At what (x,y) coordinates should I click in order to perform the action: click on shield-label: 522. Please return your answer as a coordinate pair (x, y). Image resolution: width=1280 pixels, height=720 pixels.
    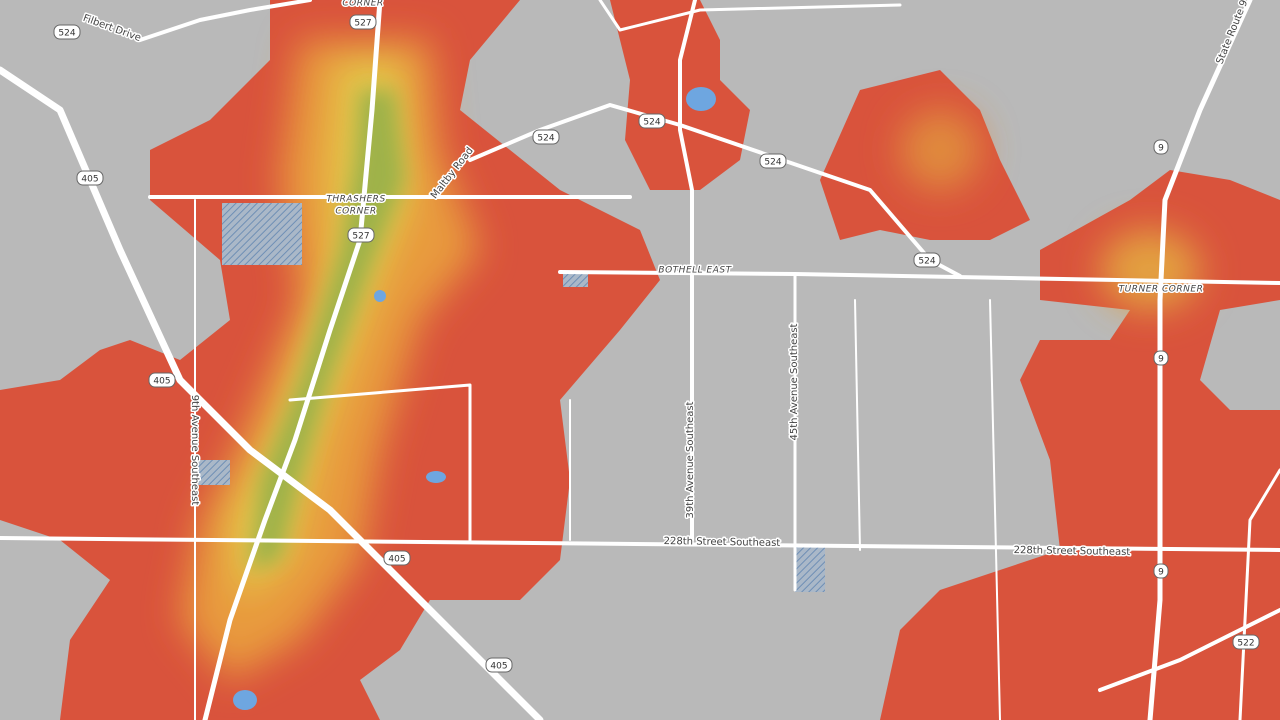
    Looking at the image, I should click on (1245, 644).